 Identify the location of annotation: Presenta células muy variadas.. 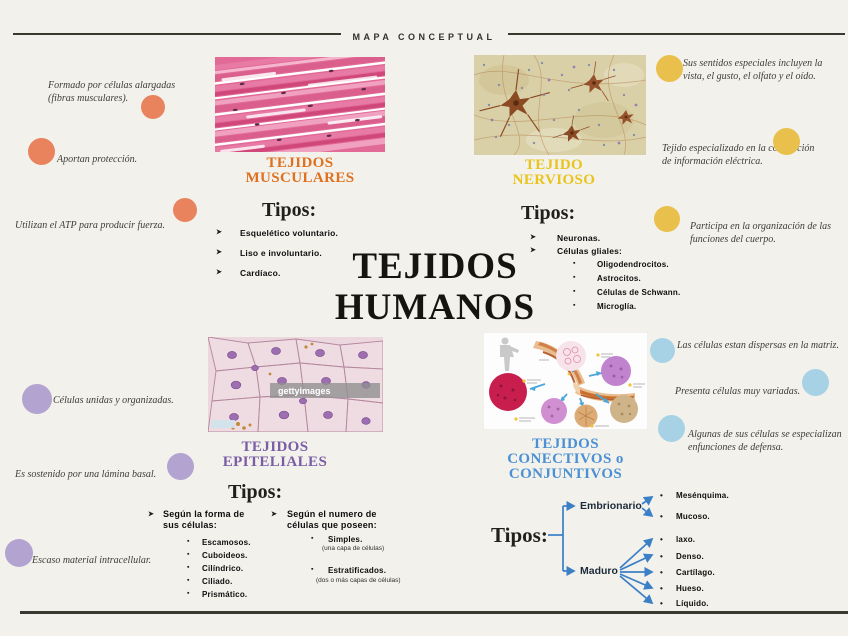
(738, 391).